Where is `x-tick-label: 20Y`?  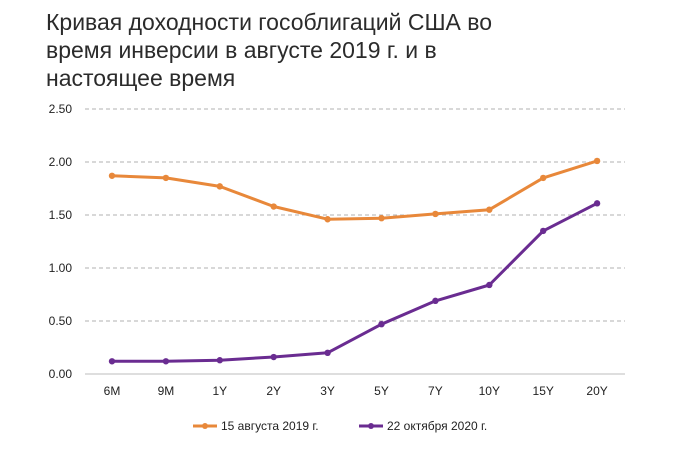 x-tick-label: 20Y is located at coordinates (596, 391).